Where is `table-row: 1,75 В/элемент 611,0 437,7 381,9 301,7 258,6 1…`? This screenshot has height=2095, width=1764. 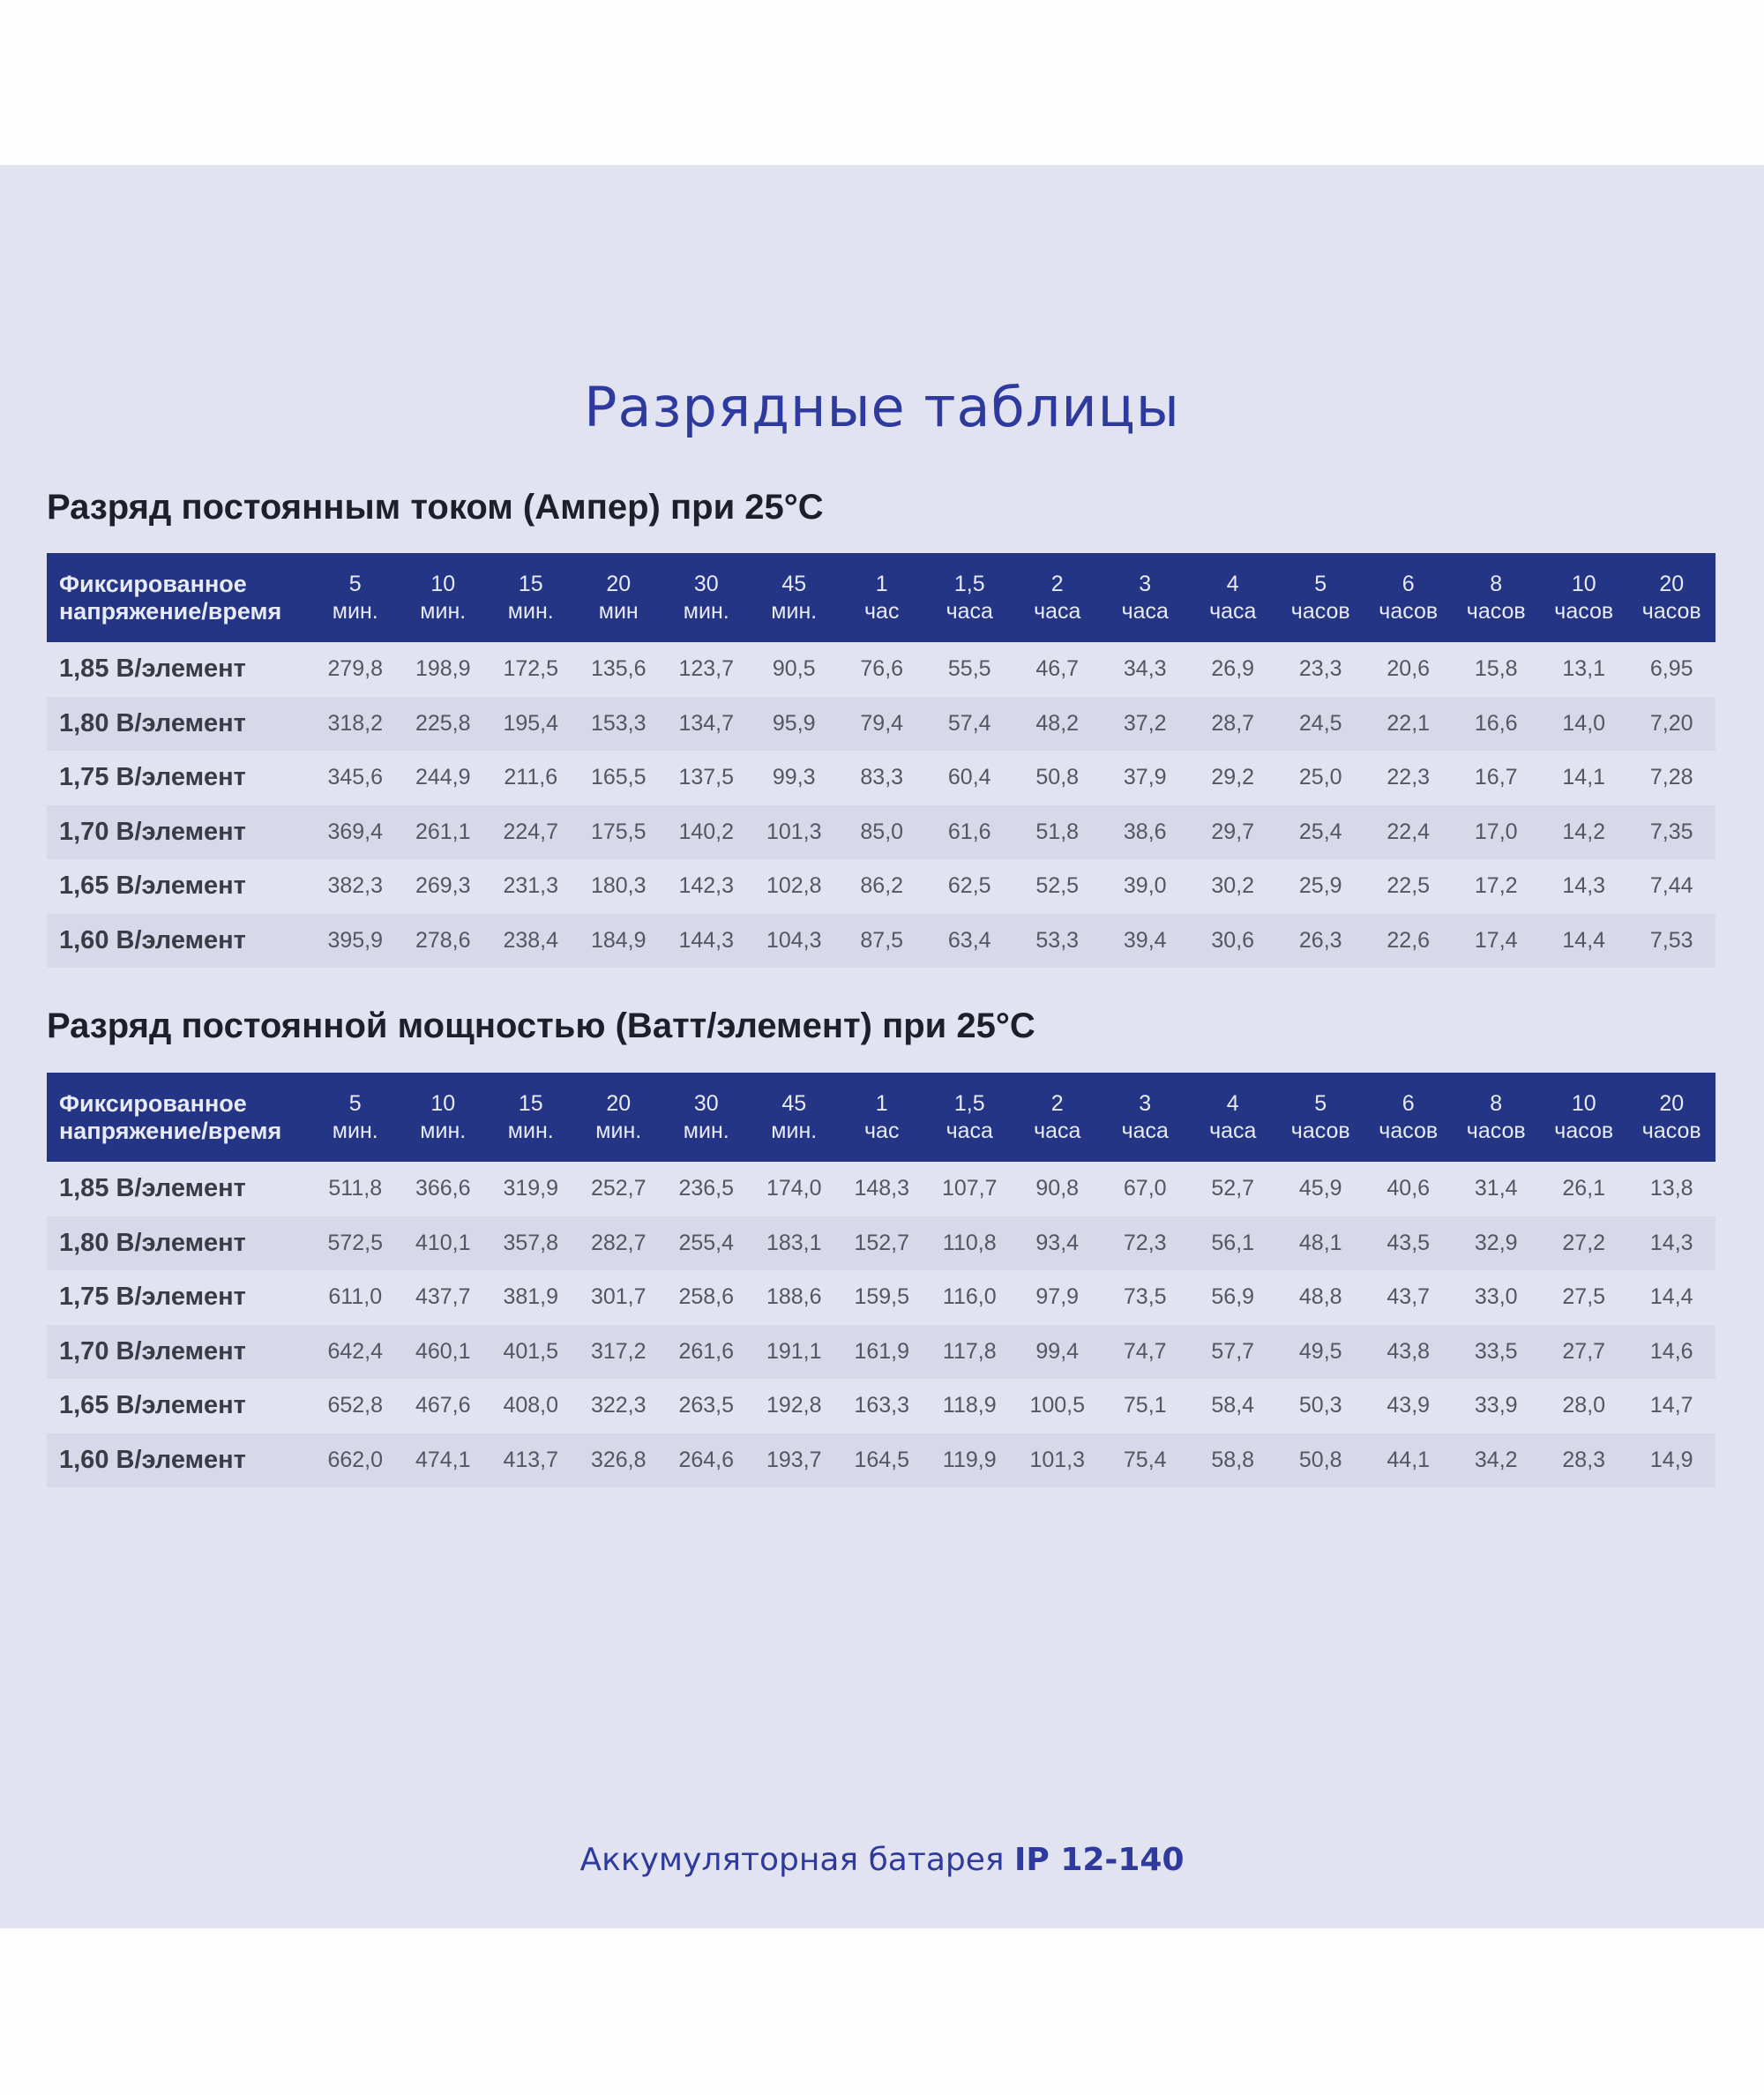 table-row: 1,75 В/элемент 611,0 437,7 381,9 301,7 258,6 1… is located at coordinates (881, 1297).